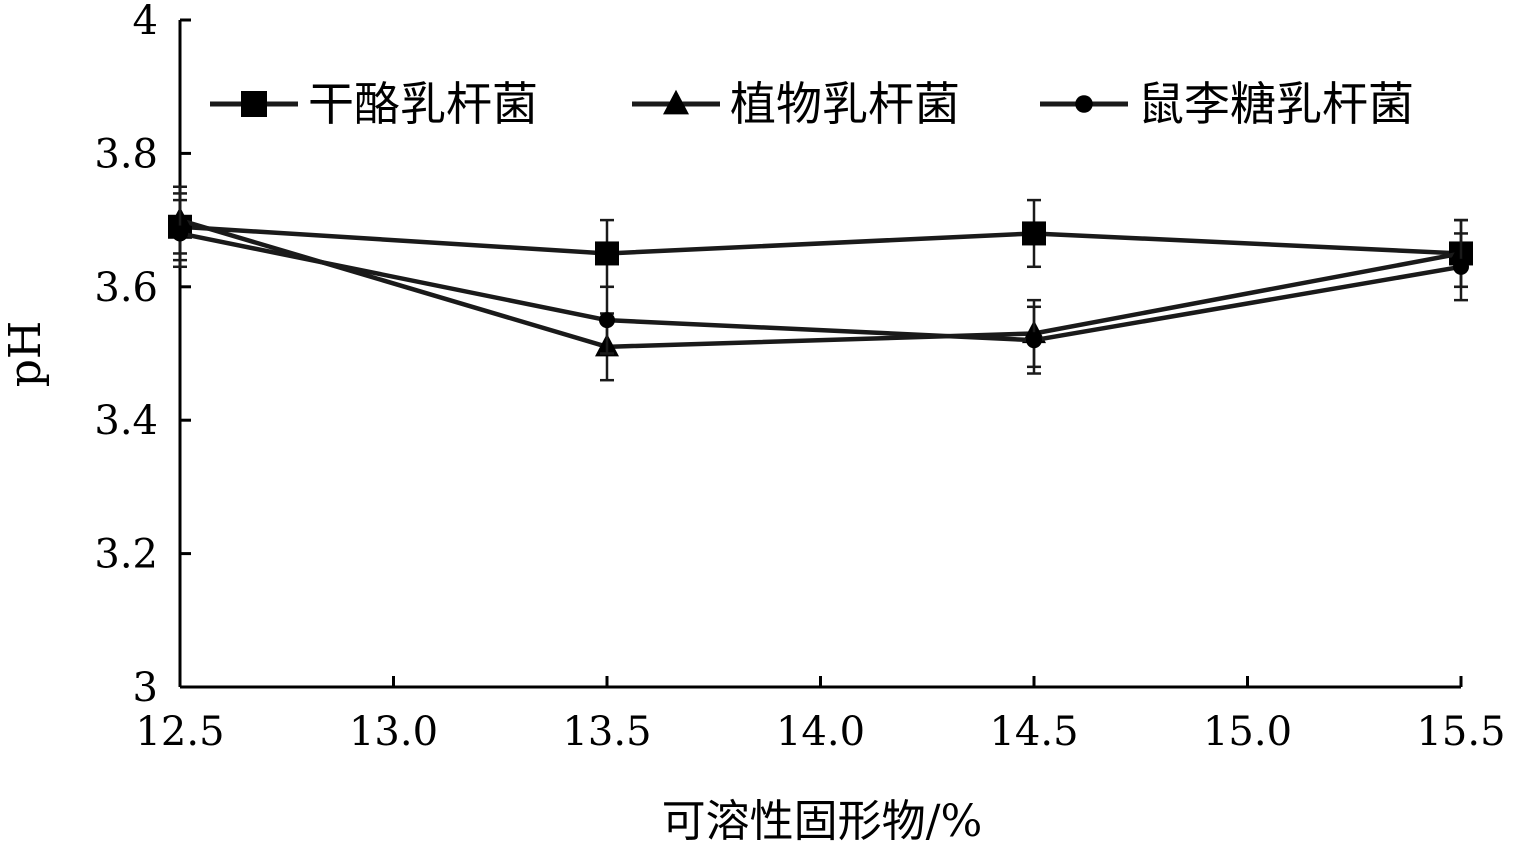 This screenshot has height=855, width=1515. Describe the element at coordinates (845, 104) in the screenshot. I see `legend-label: 植物乳杆菌` at that location.